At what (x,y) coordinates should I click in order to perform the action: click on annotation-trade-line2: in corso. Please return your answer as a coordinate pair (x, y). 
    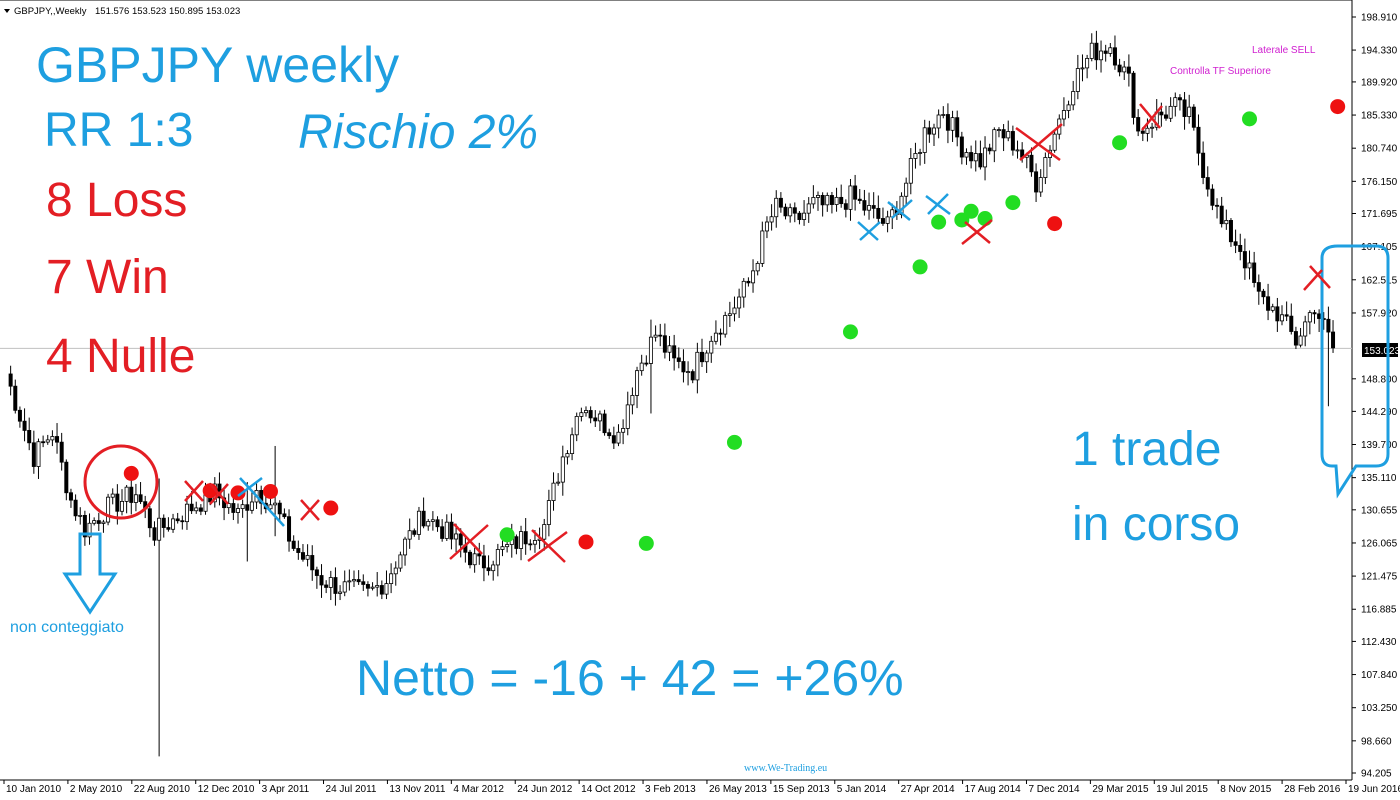
    Looking at the image, I should click on (1156, 524).